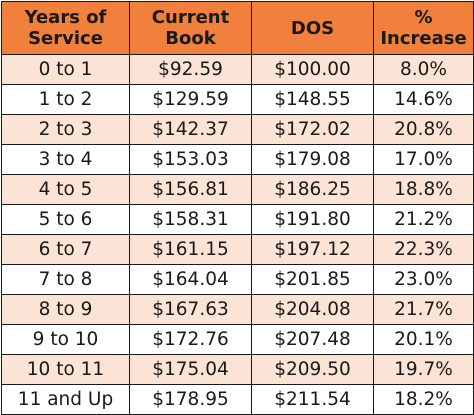 This screenshot has width=474, height=415. I want to click on increase-cell: 19.7%, so click(423, 369).